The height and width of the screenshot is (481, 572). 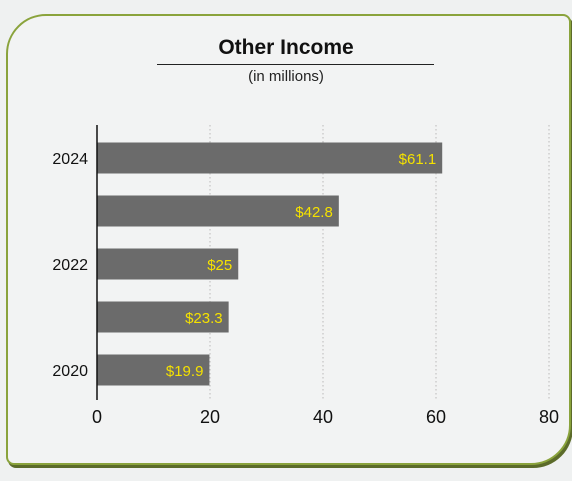 What do you see at coordinates (295, 64) in the screenshot?
I see `title-underline` at bounding box center [295, 64].